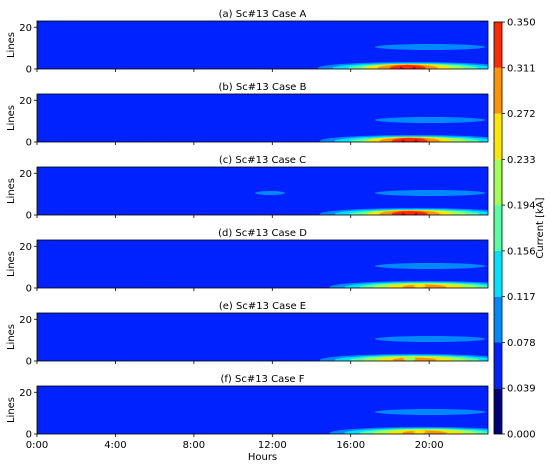 The image size is (550, 472). What do you see at coordinates (521, 114) in the screenshot?
I see `colorbar-tick-label: 0.272` at bounding box center [521, 114].